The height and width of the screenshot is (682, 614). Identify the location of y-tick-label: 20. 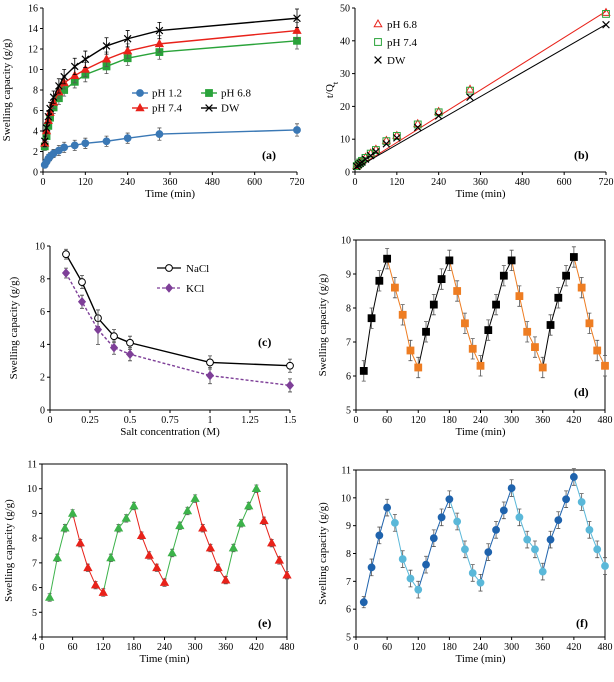
(345, 107).